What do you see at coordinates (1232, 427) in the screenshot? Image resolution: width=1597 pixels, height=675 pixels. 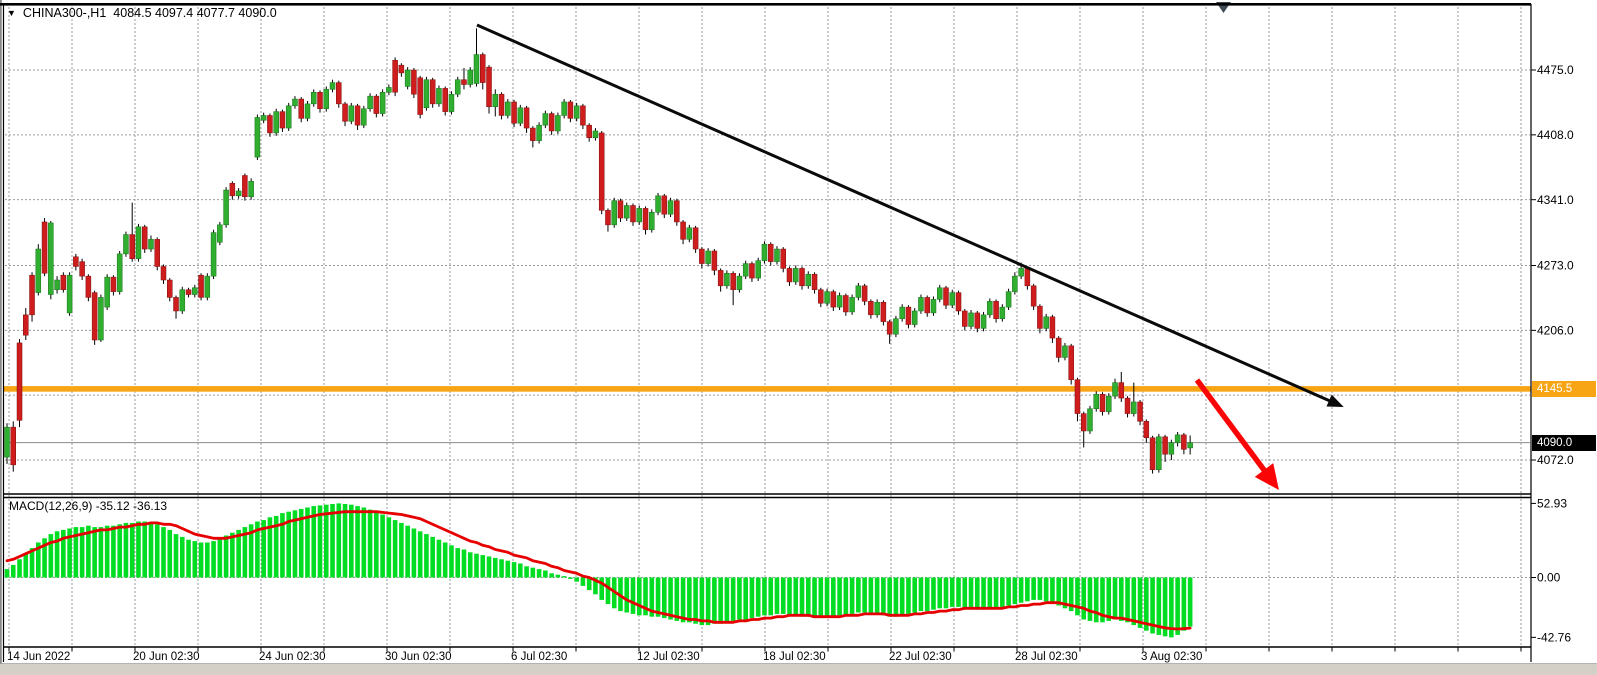 I see `sell-arrow-annotation` at bounding box center [1232, 427].